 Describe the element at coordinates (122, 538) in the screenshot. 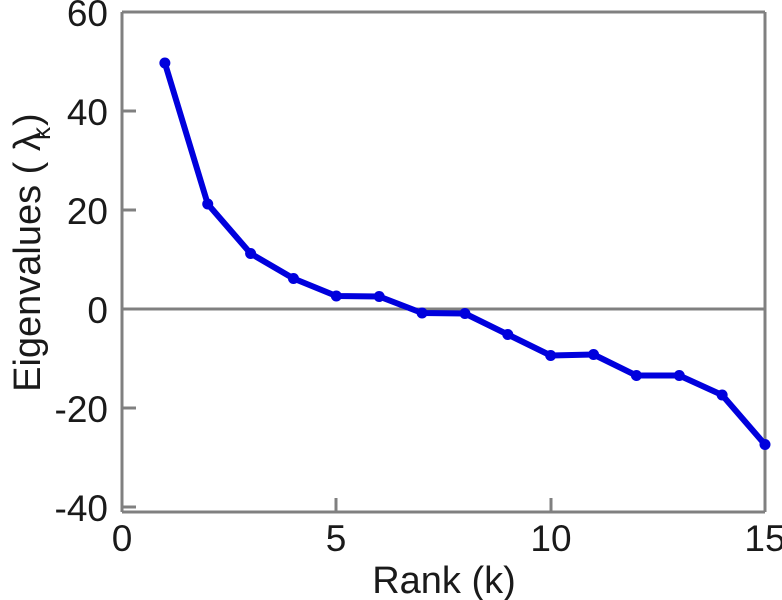

I see `x-tick-label-0: 0` at that location.